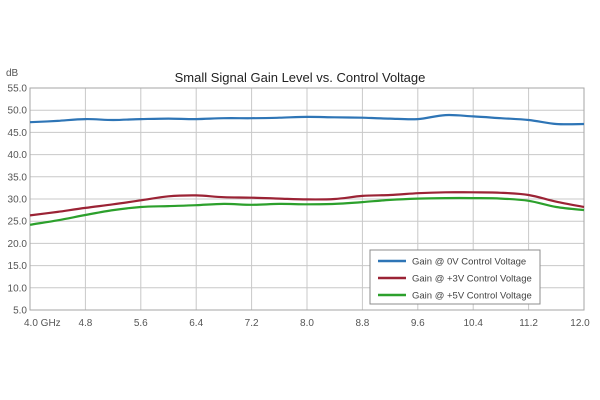 The height and width of the screenshot is (400, 600). What do you see at coordinates (18, 200) in the screenshot?
I see `y-tick-label: 30.0` at bounding box center [18, 200].